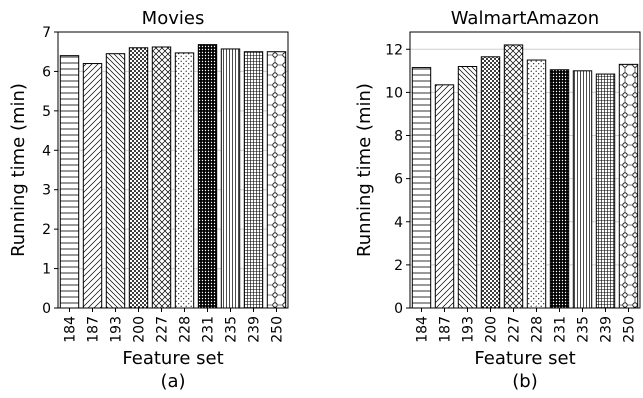 The width and height of the screenshot is (643, 398). Describe the element at coordinates (394, 50) in the screenshot. I see `y-tick-label: 12` at that location.